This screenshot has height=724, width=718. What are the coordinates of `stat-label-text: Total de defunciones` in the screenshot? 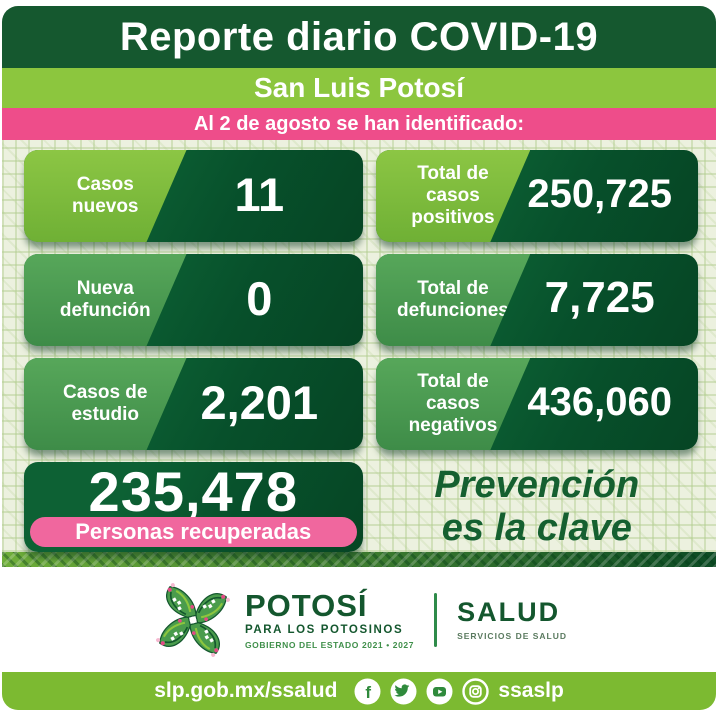 It's located at (452, 299).